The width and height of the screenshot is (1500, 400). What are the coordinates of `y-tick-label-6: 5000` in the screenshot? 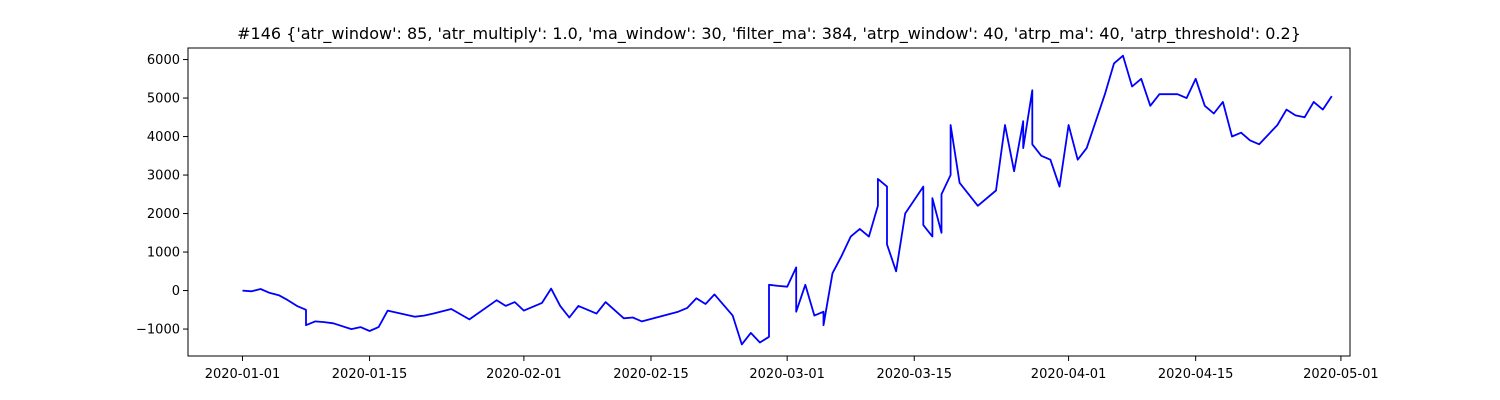 It's located at (163, 99).